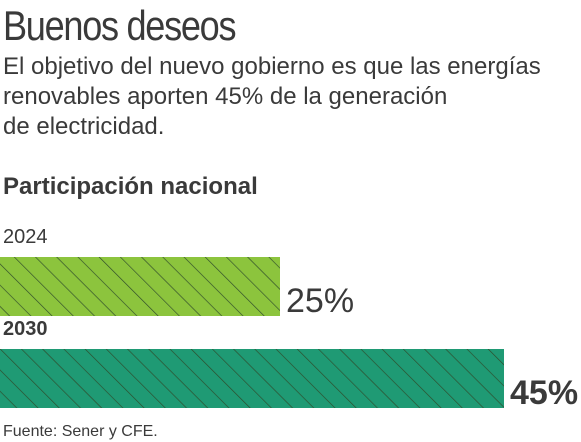 The height and width of the screenshot is (442, 581). I want to click on bar-2030, so click(252, 378).